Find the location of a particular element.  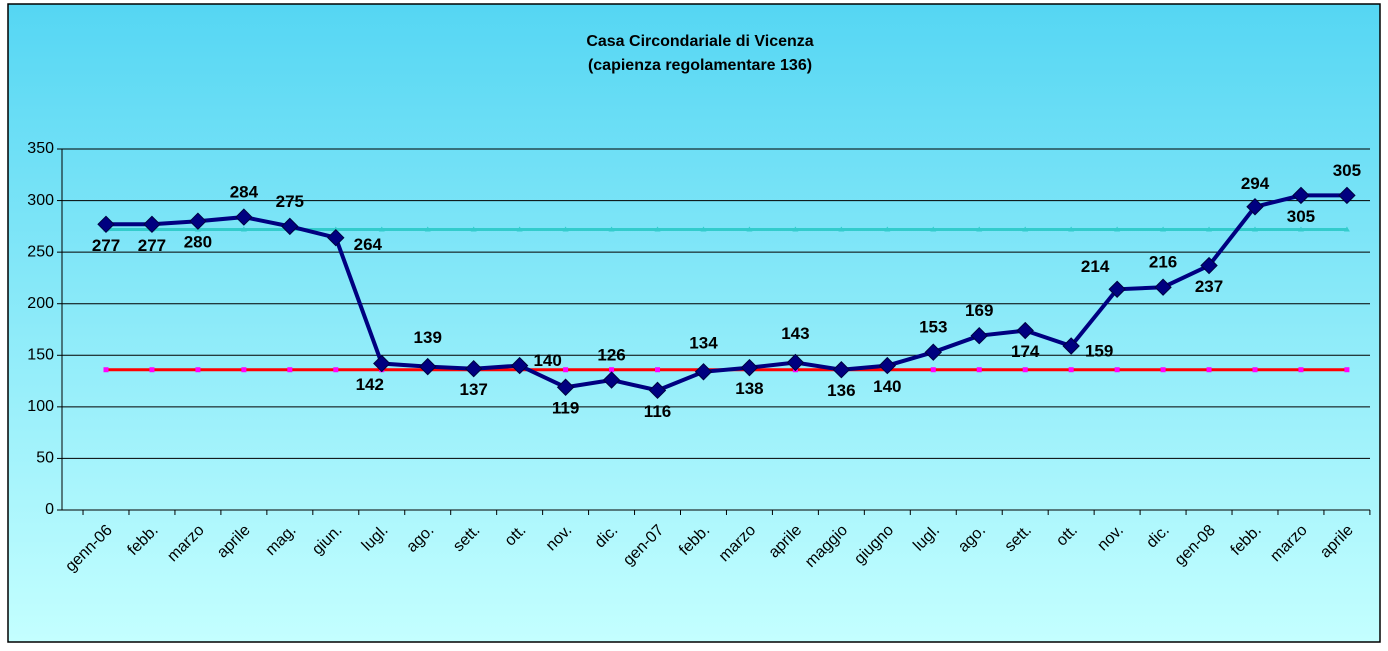

data-label: 284 is located at coordinates (244, 192).